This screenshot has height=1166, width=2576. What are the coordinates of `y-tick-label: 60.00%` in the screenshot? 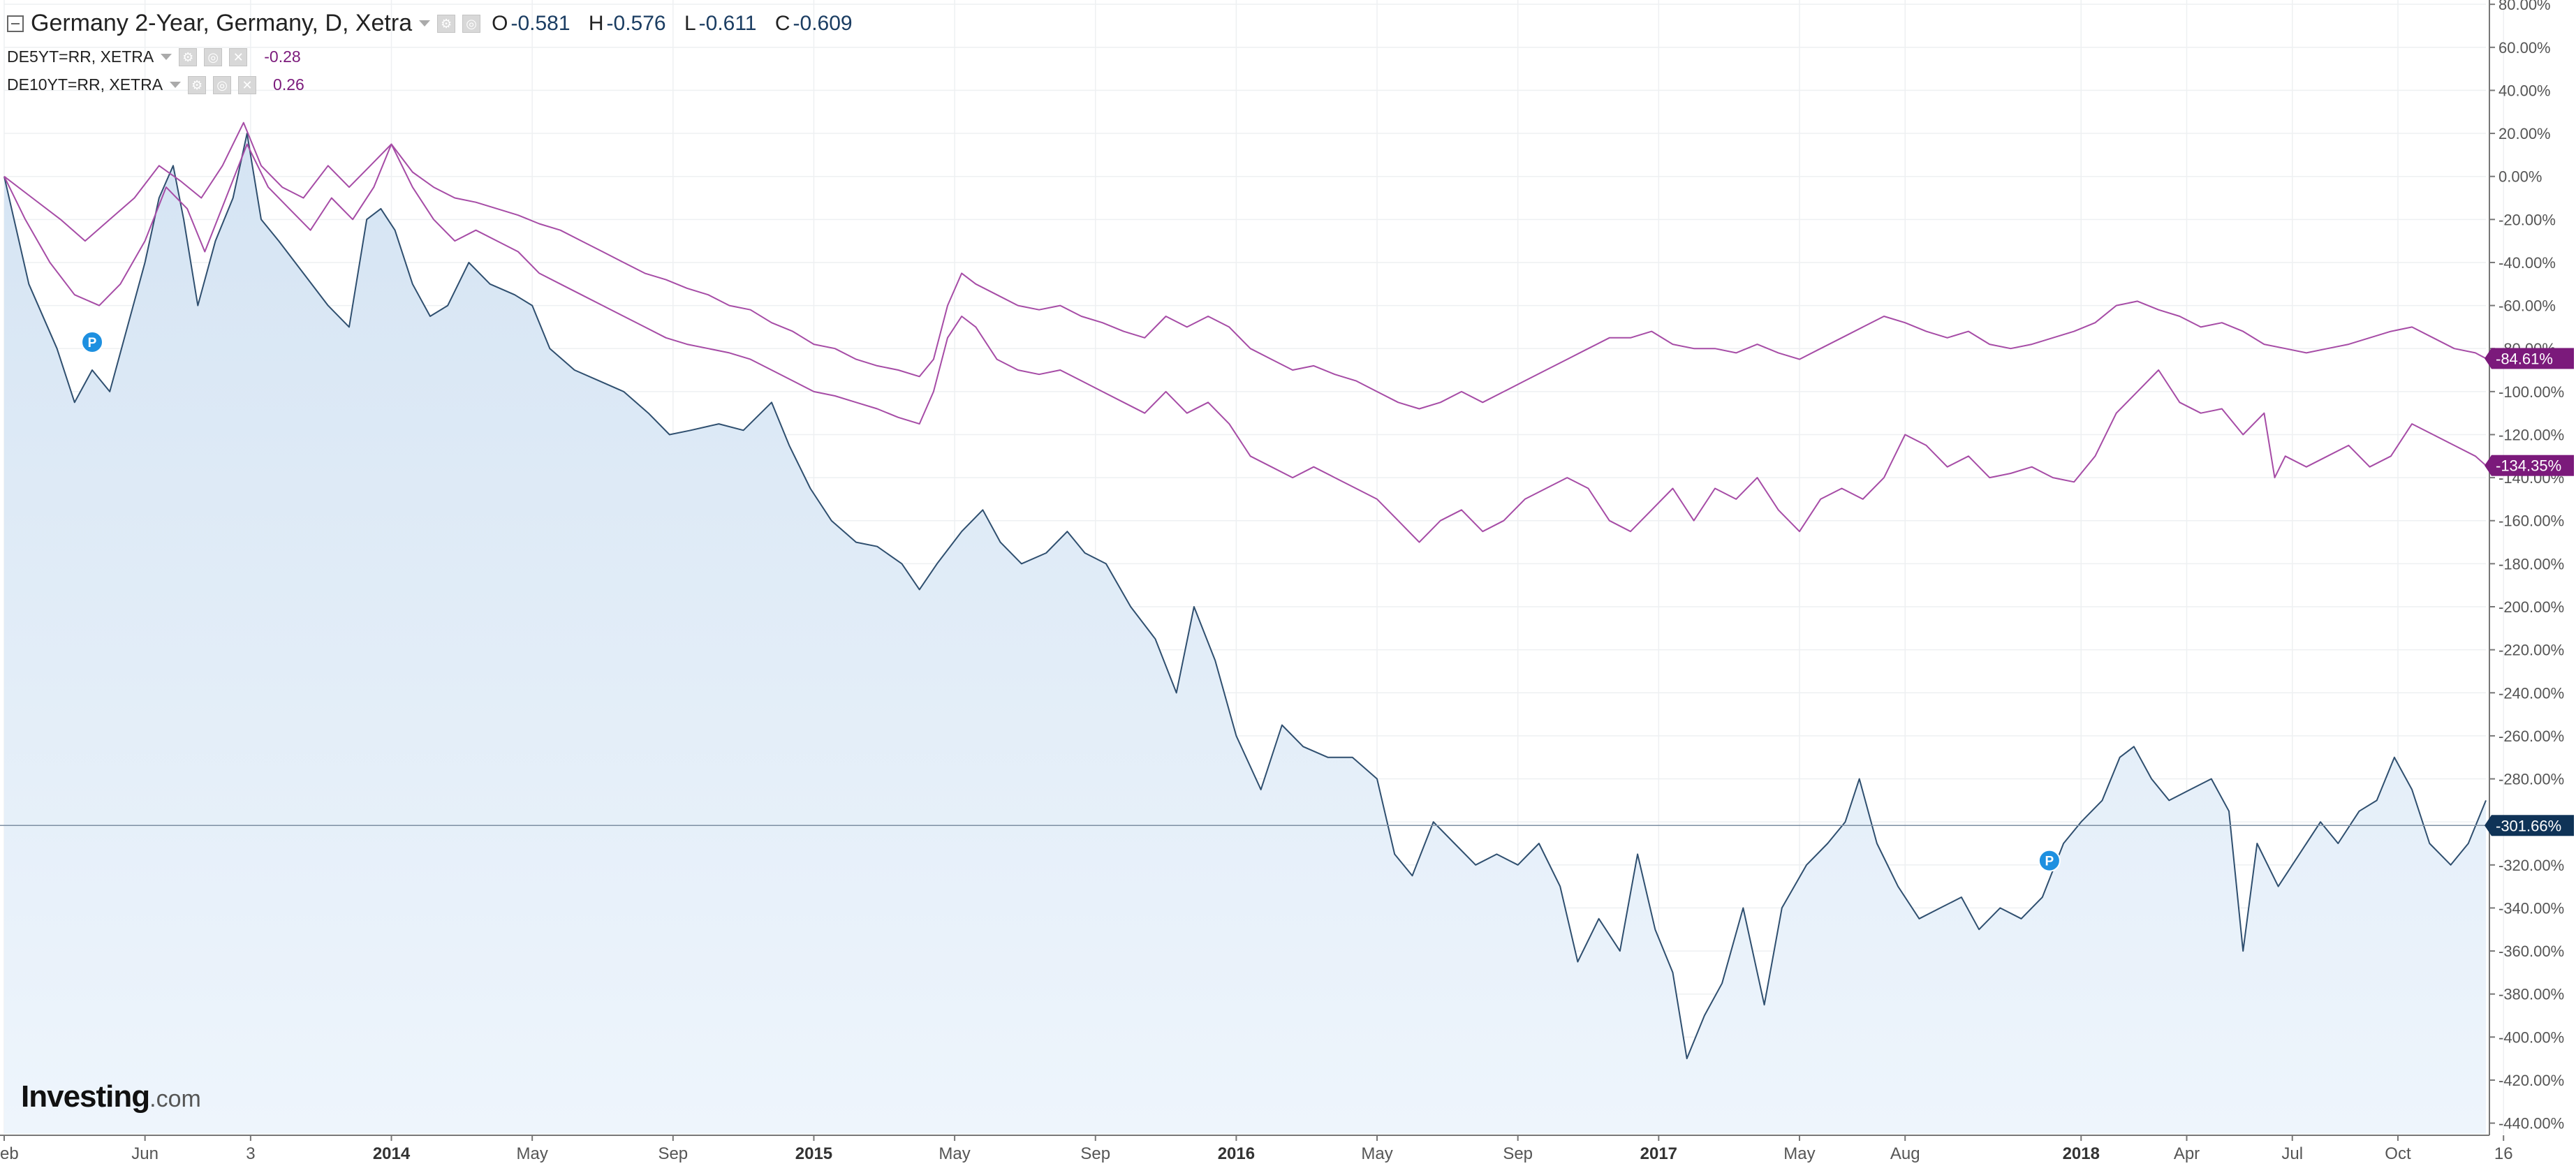 It's located at (2524, 48).